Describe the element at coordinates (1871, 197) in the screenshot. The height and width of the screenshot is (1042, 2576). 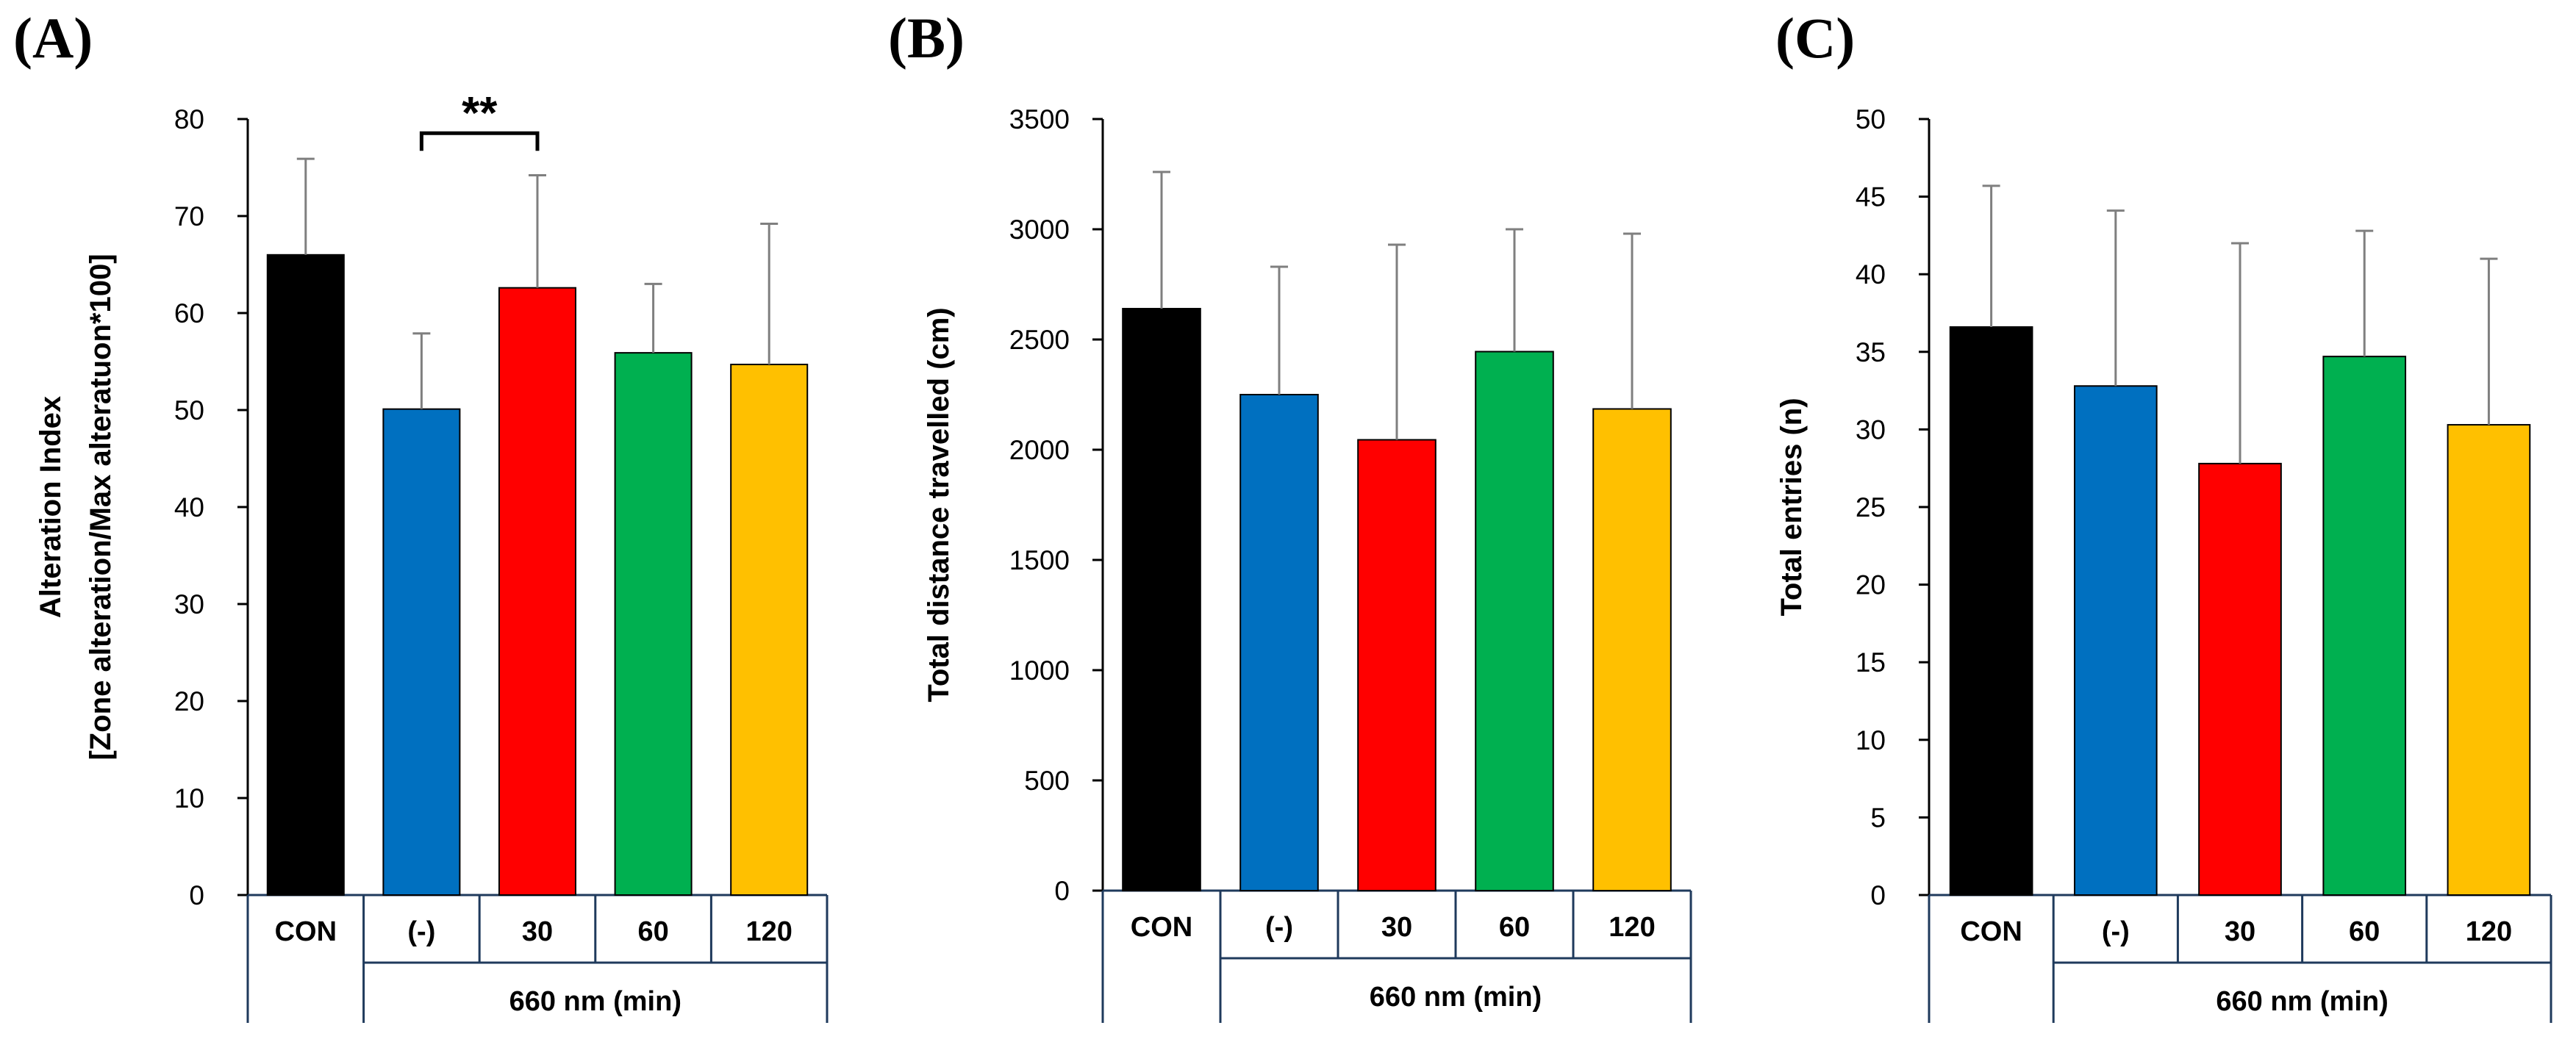
I see `y-tick-label: 45` at that location.